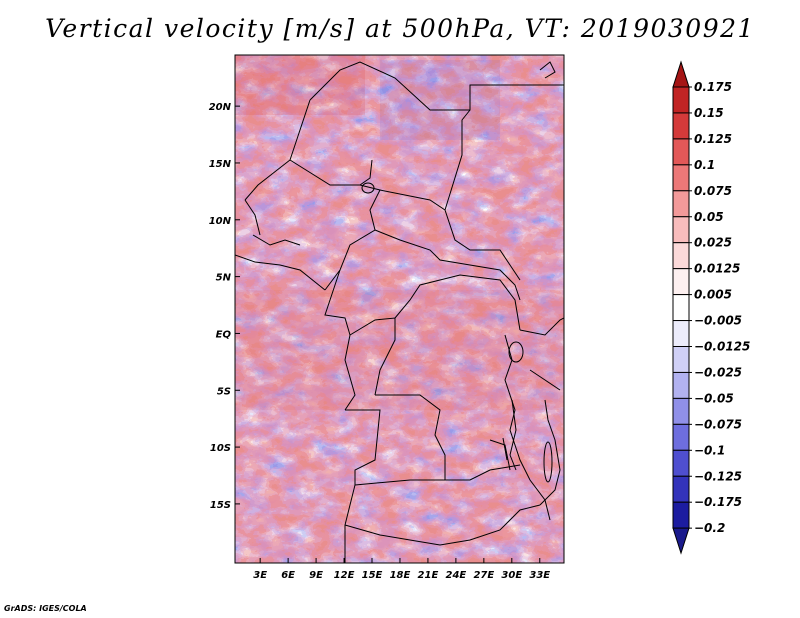 The width and height of the screenshot is (800, 618). Describe the element at coordinates (224, 391) in the screenshot. I see `lat-label: 5S` at that location.